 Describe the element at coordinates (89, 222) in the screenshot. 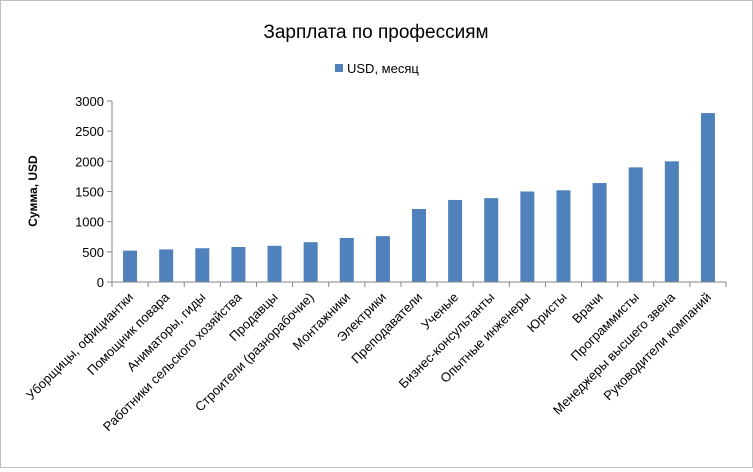

I see `y-tick-label: 1000` at that location.